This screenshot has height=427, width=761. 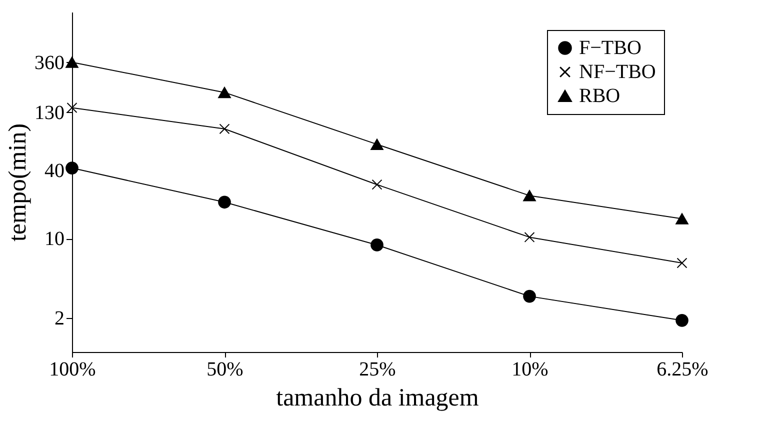 What do you see at coordinates (225, 369) in the screenshot?
I see `x-tick-label: 50%` at bounding box center [225, 369].